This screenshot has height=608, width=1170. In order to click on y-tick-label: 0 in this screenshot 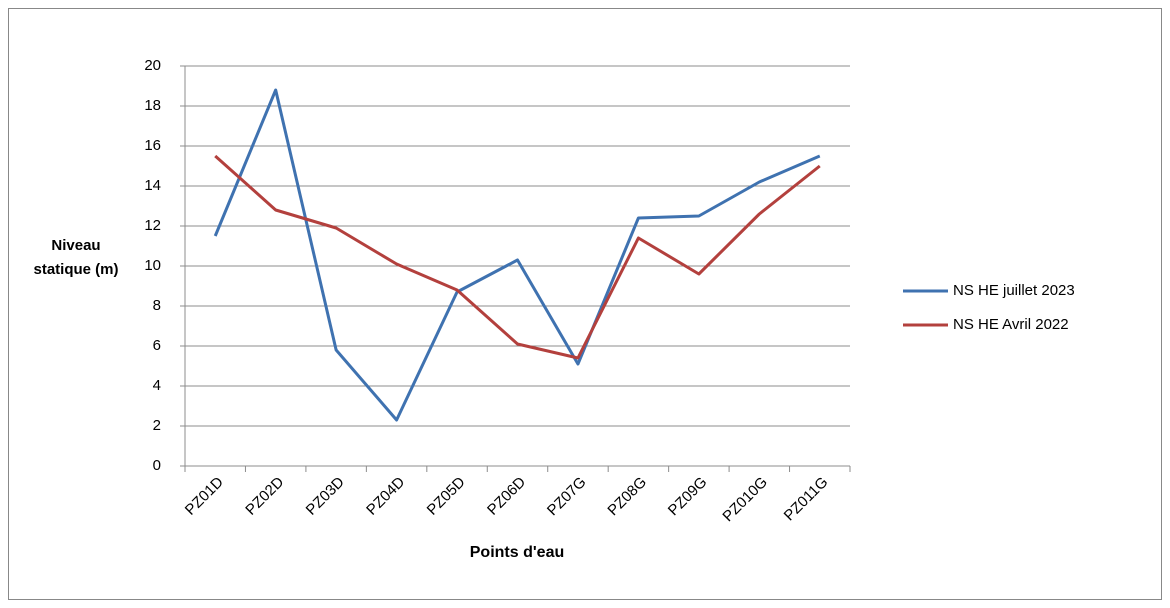, I will do `click(157, 465)`.